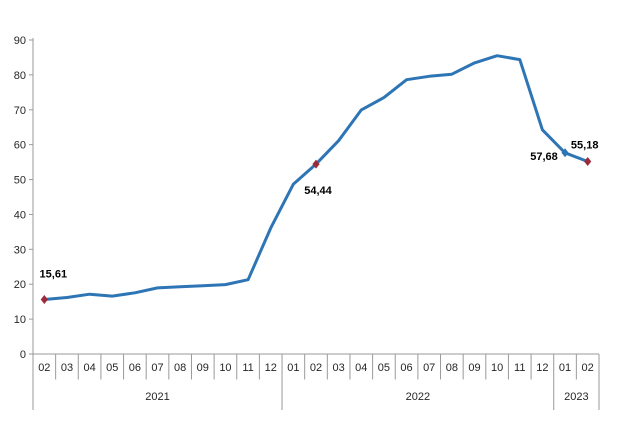 This screenshot has width=617, height=425. Describe the element at coordinates (418, 397) in the screenshot. I see `year-label: 2022` at that location.